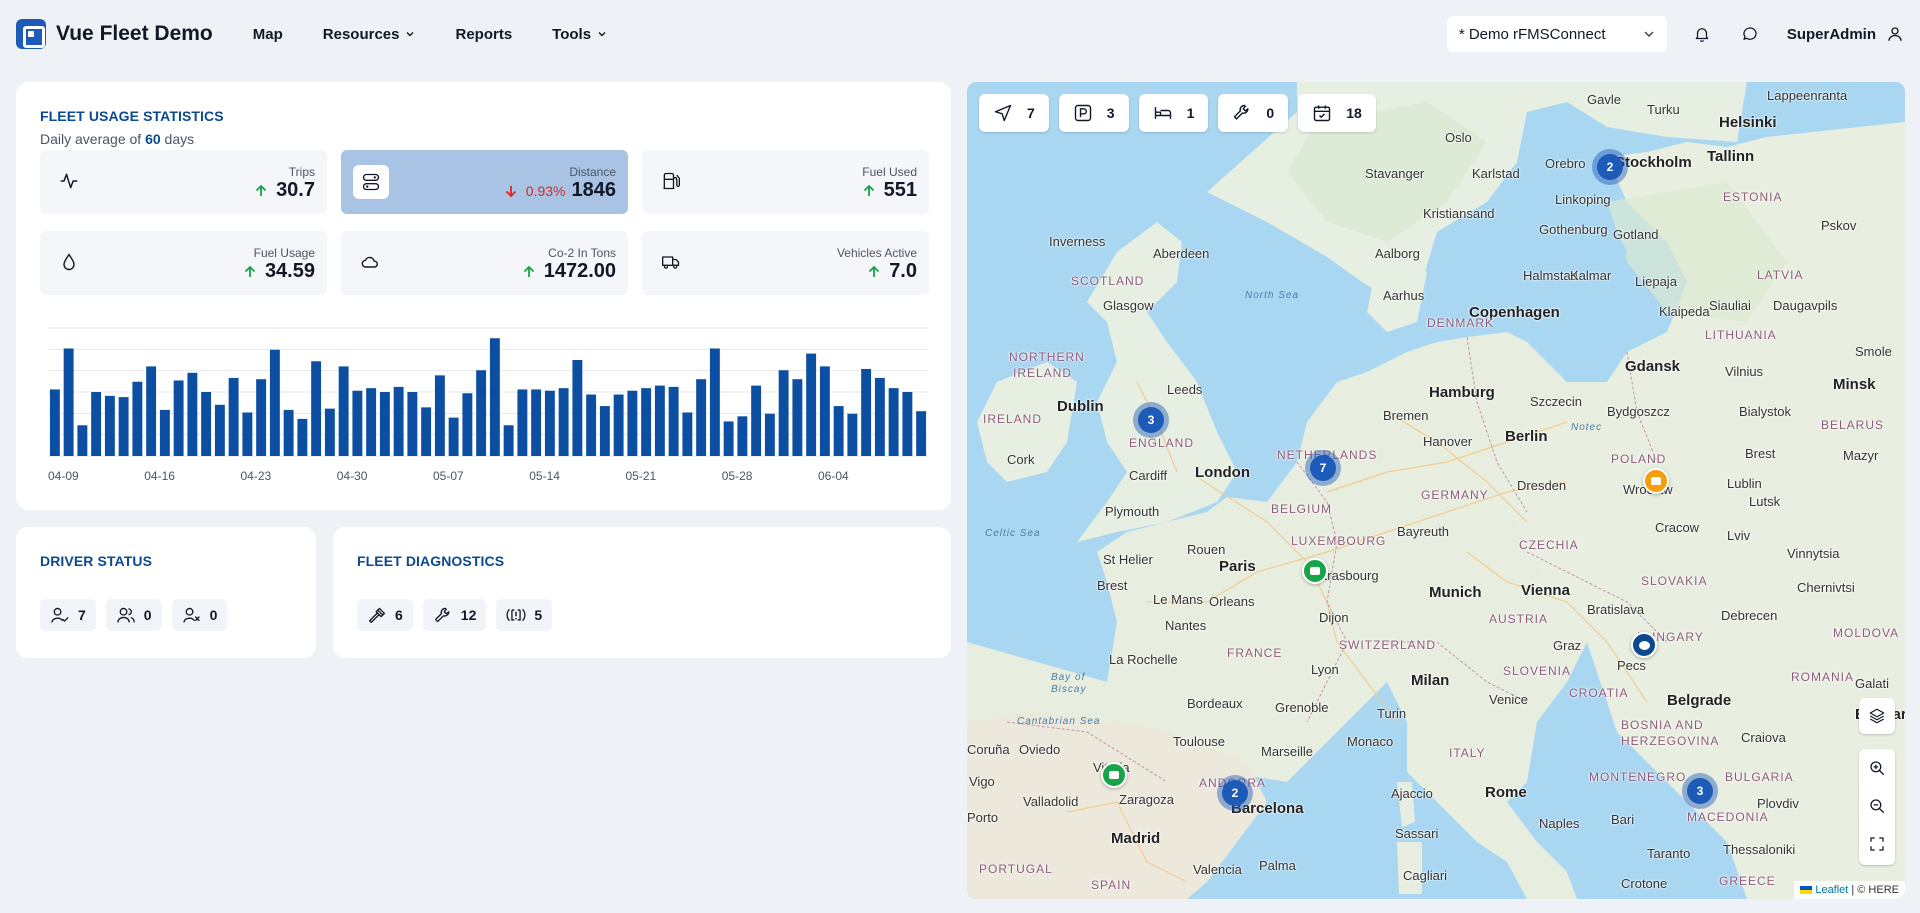 This screenshot has height=913, width=1920. I want to click on user-icon, so click(1895, 34).